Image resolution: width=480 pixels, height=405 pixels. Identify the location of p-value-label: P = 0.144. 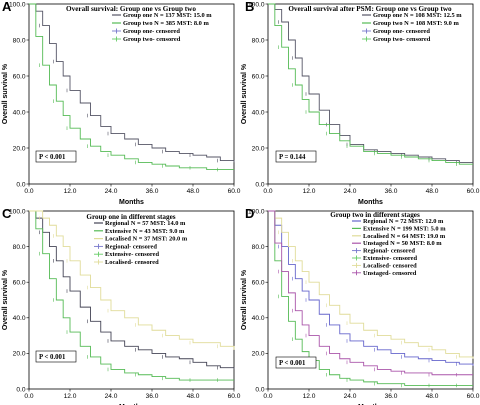
(292, 157).